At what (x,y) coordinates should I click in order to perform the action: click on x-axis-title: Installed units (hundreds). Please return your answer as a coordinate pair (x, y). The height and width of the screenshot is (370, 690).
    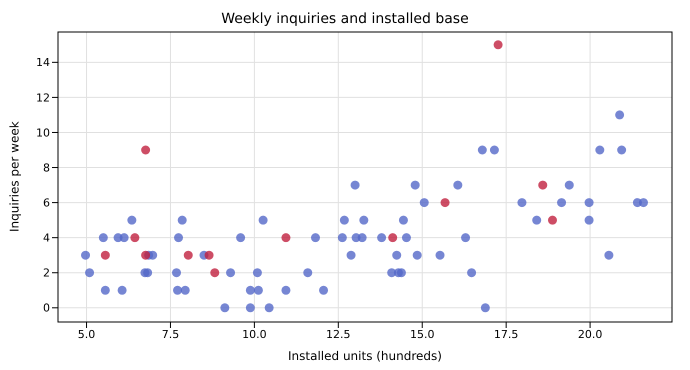
    Looking at the image, I should click on (365, 356).